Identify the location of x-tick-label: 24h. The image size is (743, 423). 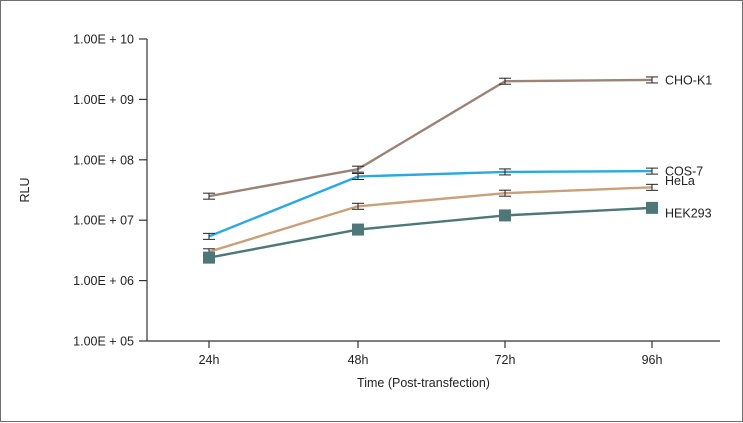
(209, 360).